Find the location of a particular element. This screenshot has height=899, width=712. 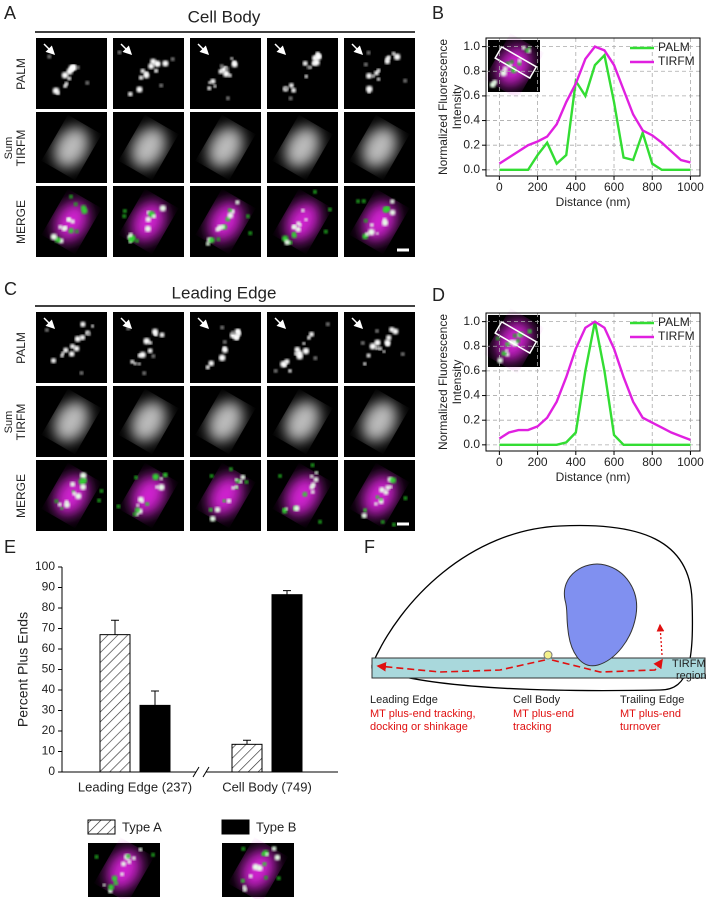

image-bg is located at coordinates (379, 73).